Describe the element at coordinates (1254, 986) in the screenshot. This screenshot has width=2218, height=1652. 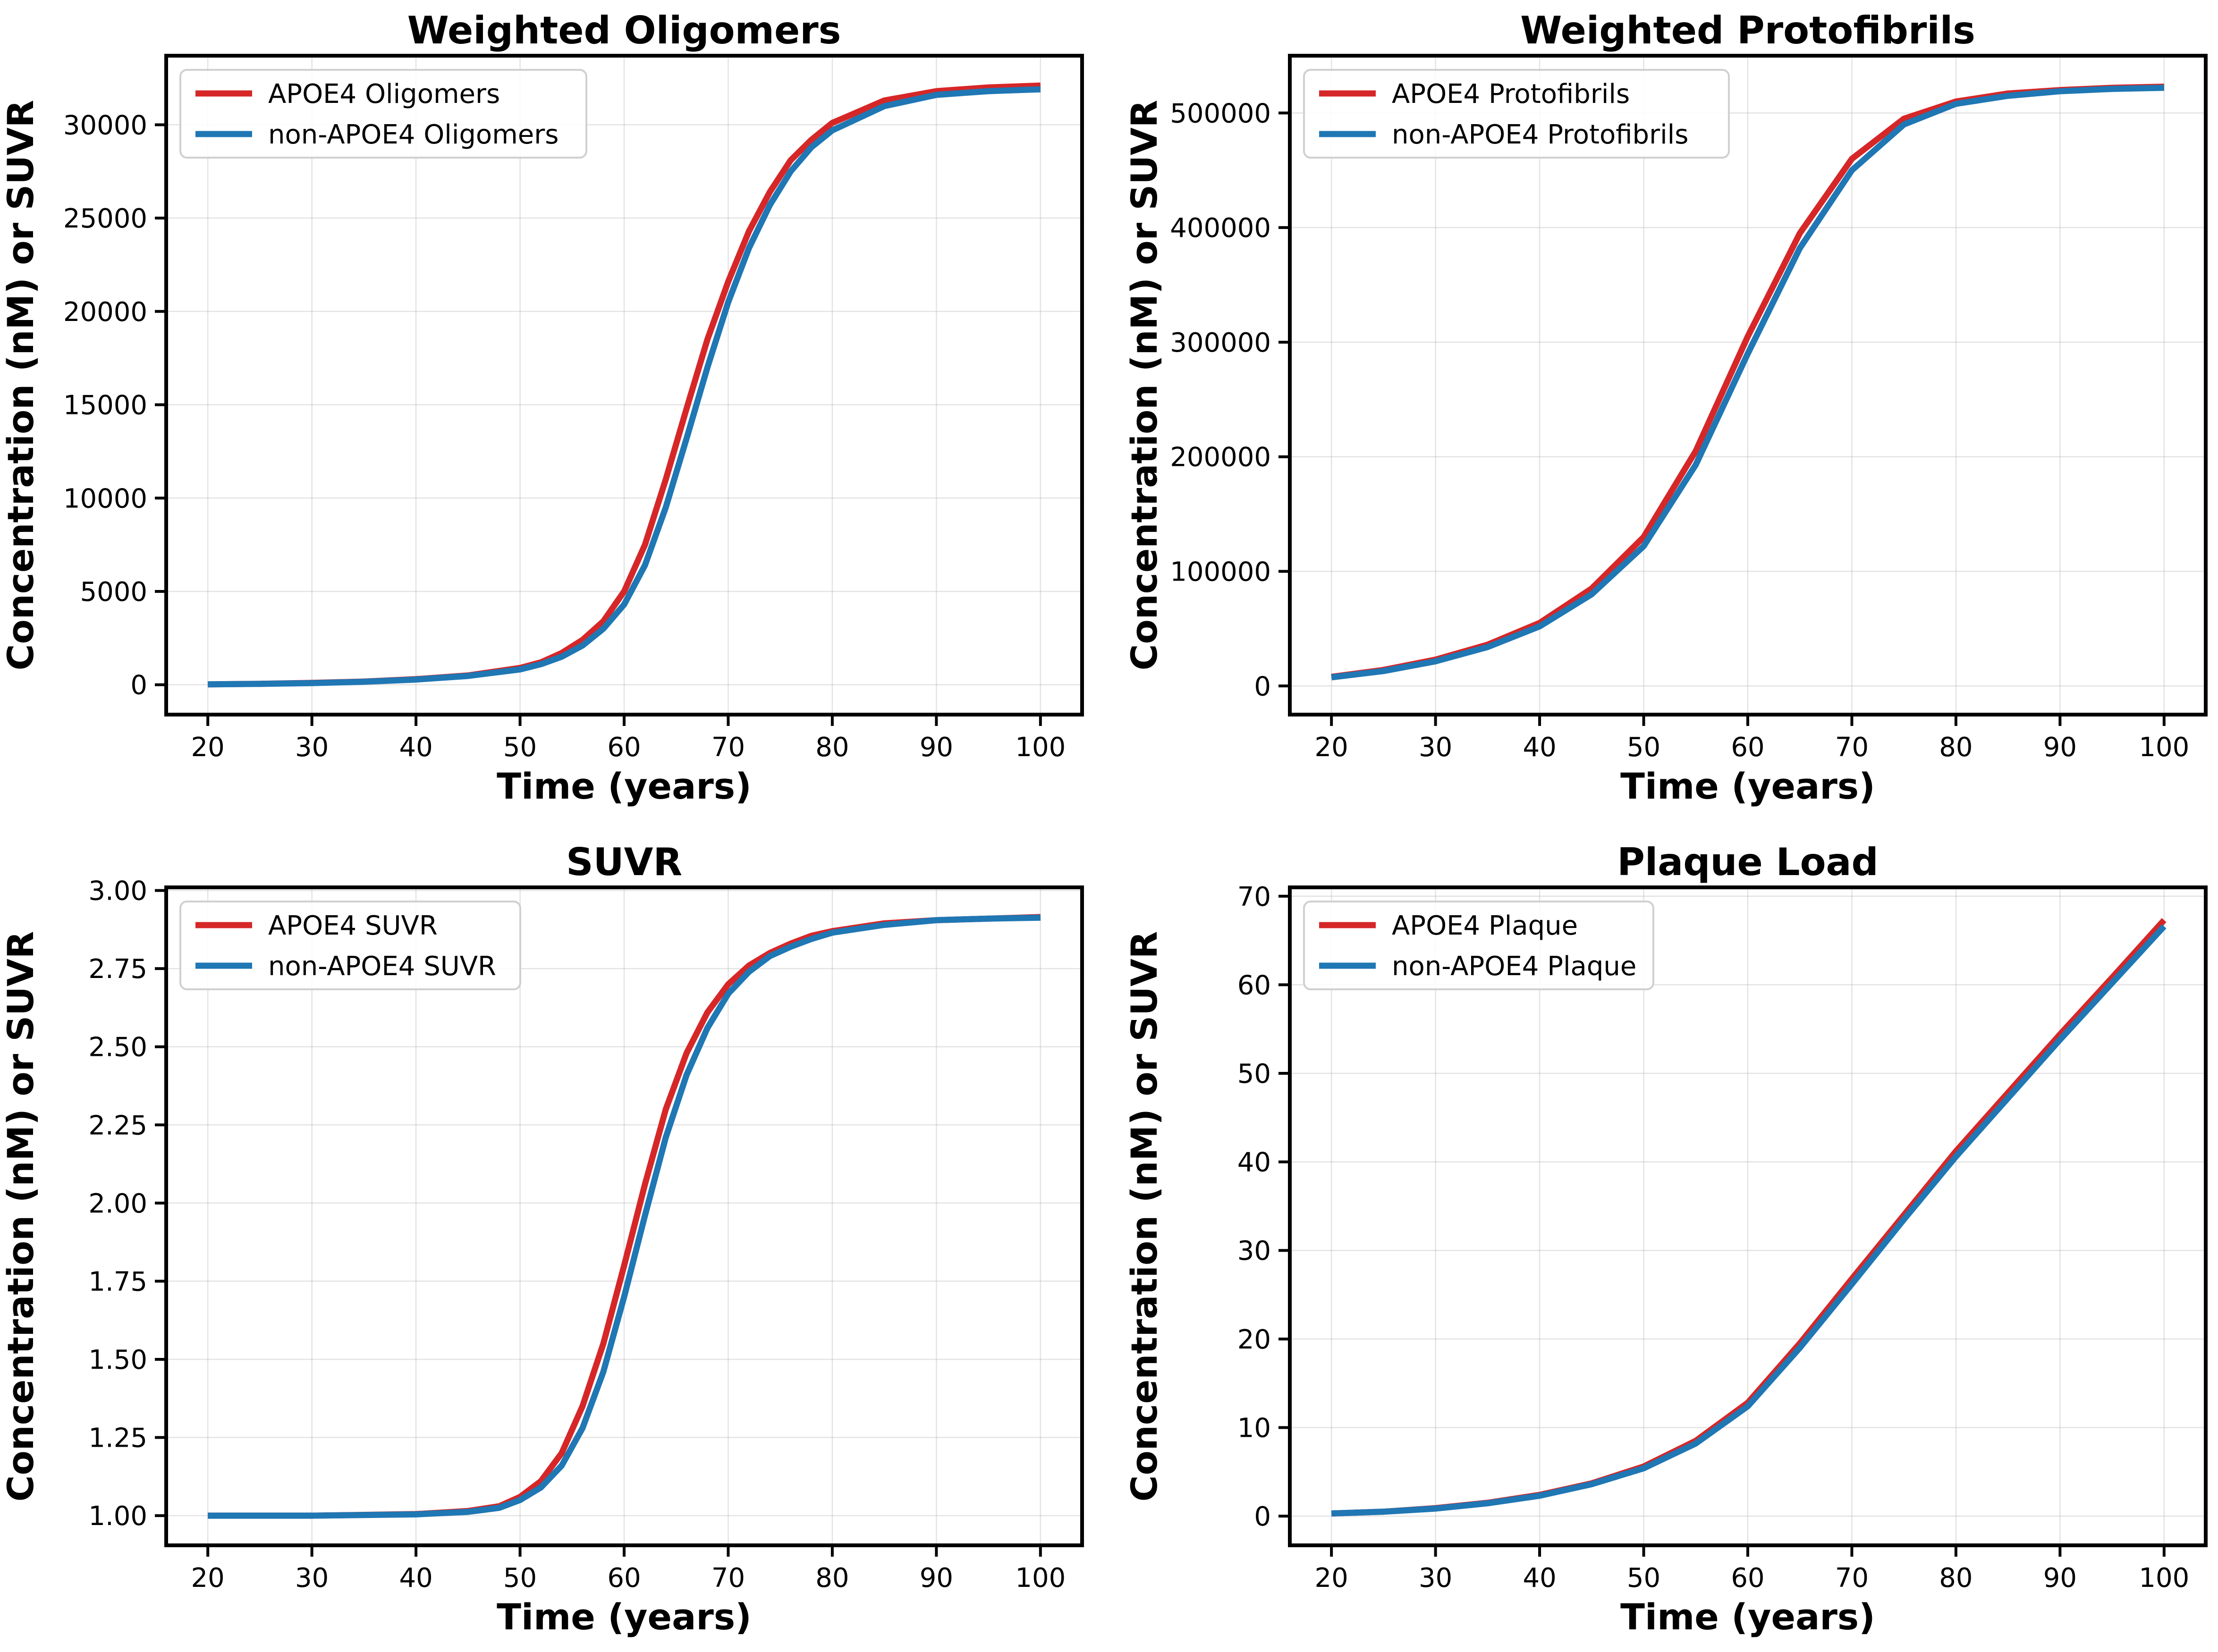
I see `y-tick-label: 60` at that location.